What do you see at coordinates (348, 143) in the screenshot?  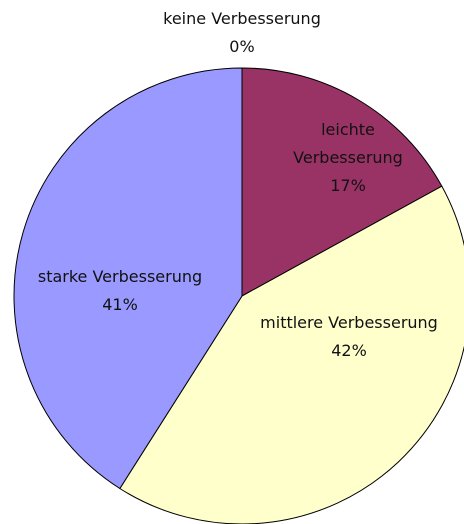 I see `category-label: leichte Verbesserung` at bounding box center [348, 143].